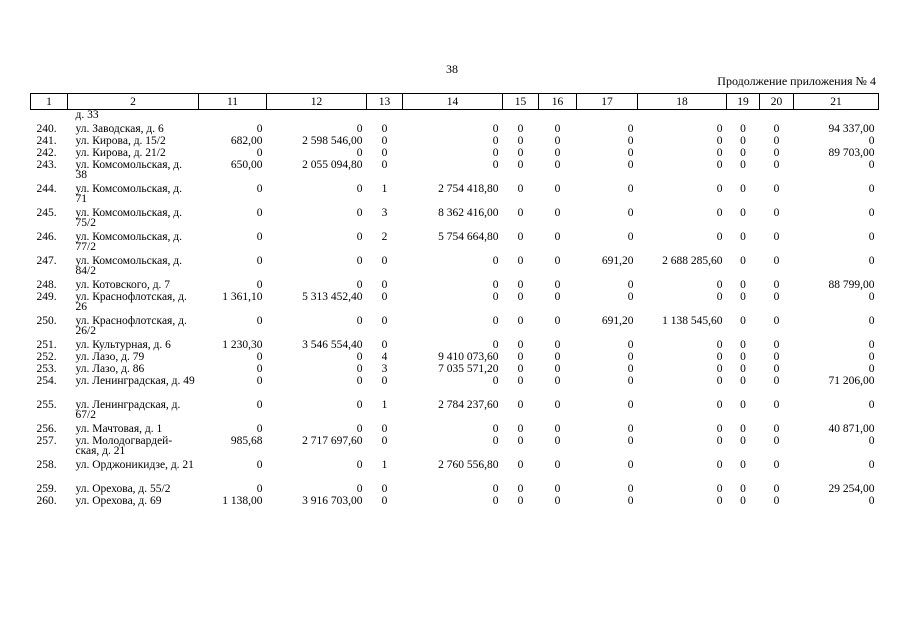 This screenshot has width=905, height=640. What do you see at coordinates (384, 189) in the screenshot?
I see `value-cell: 1` at bounding box center [384, 189].